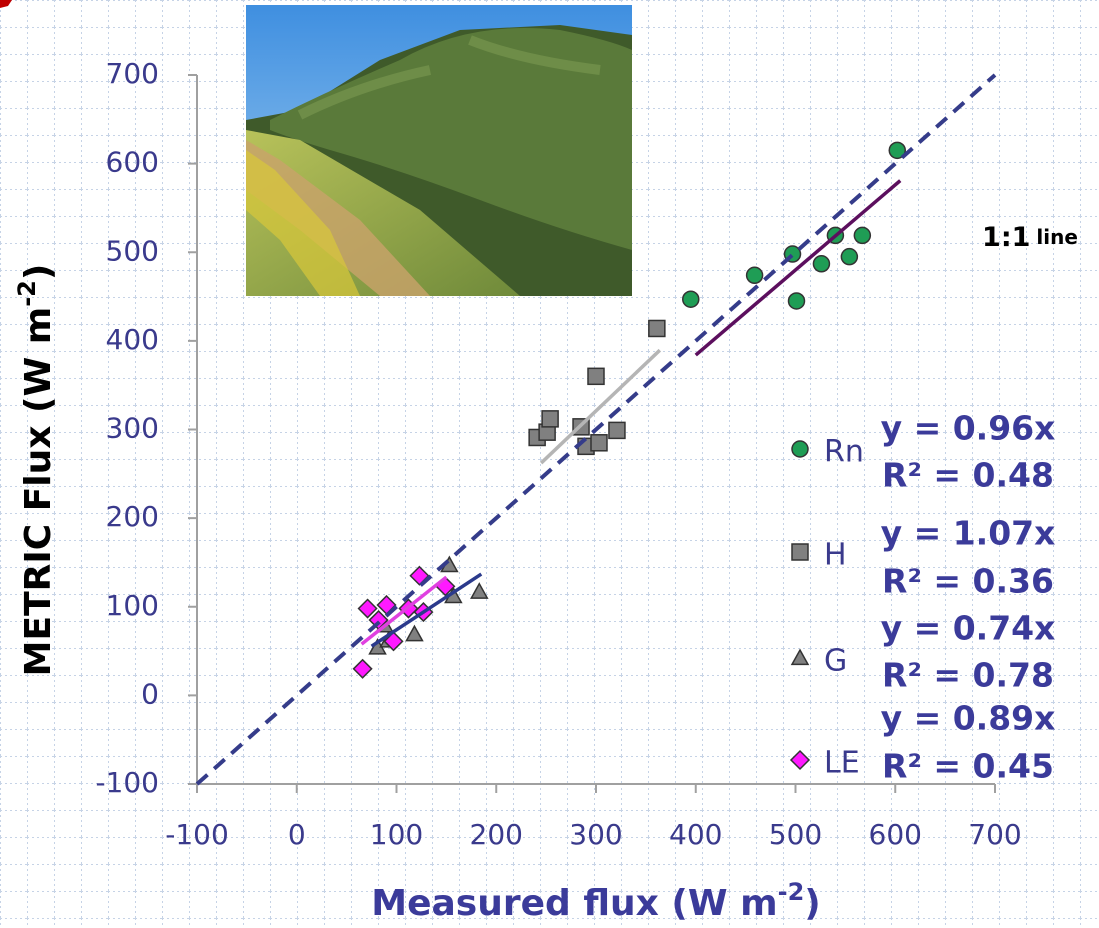  What do you see at coordinates (1057, 237) in the screenshot?
I see `identity-word: line` at bounding box center [1057, 237].